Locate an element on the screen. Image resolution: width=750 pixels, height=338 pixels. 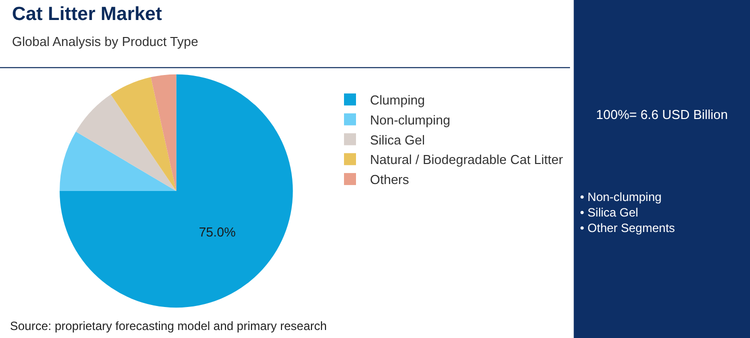
text: 100%= 6.6 USD Billion is located at coordinates (662, 114).